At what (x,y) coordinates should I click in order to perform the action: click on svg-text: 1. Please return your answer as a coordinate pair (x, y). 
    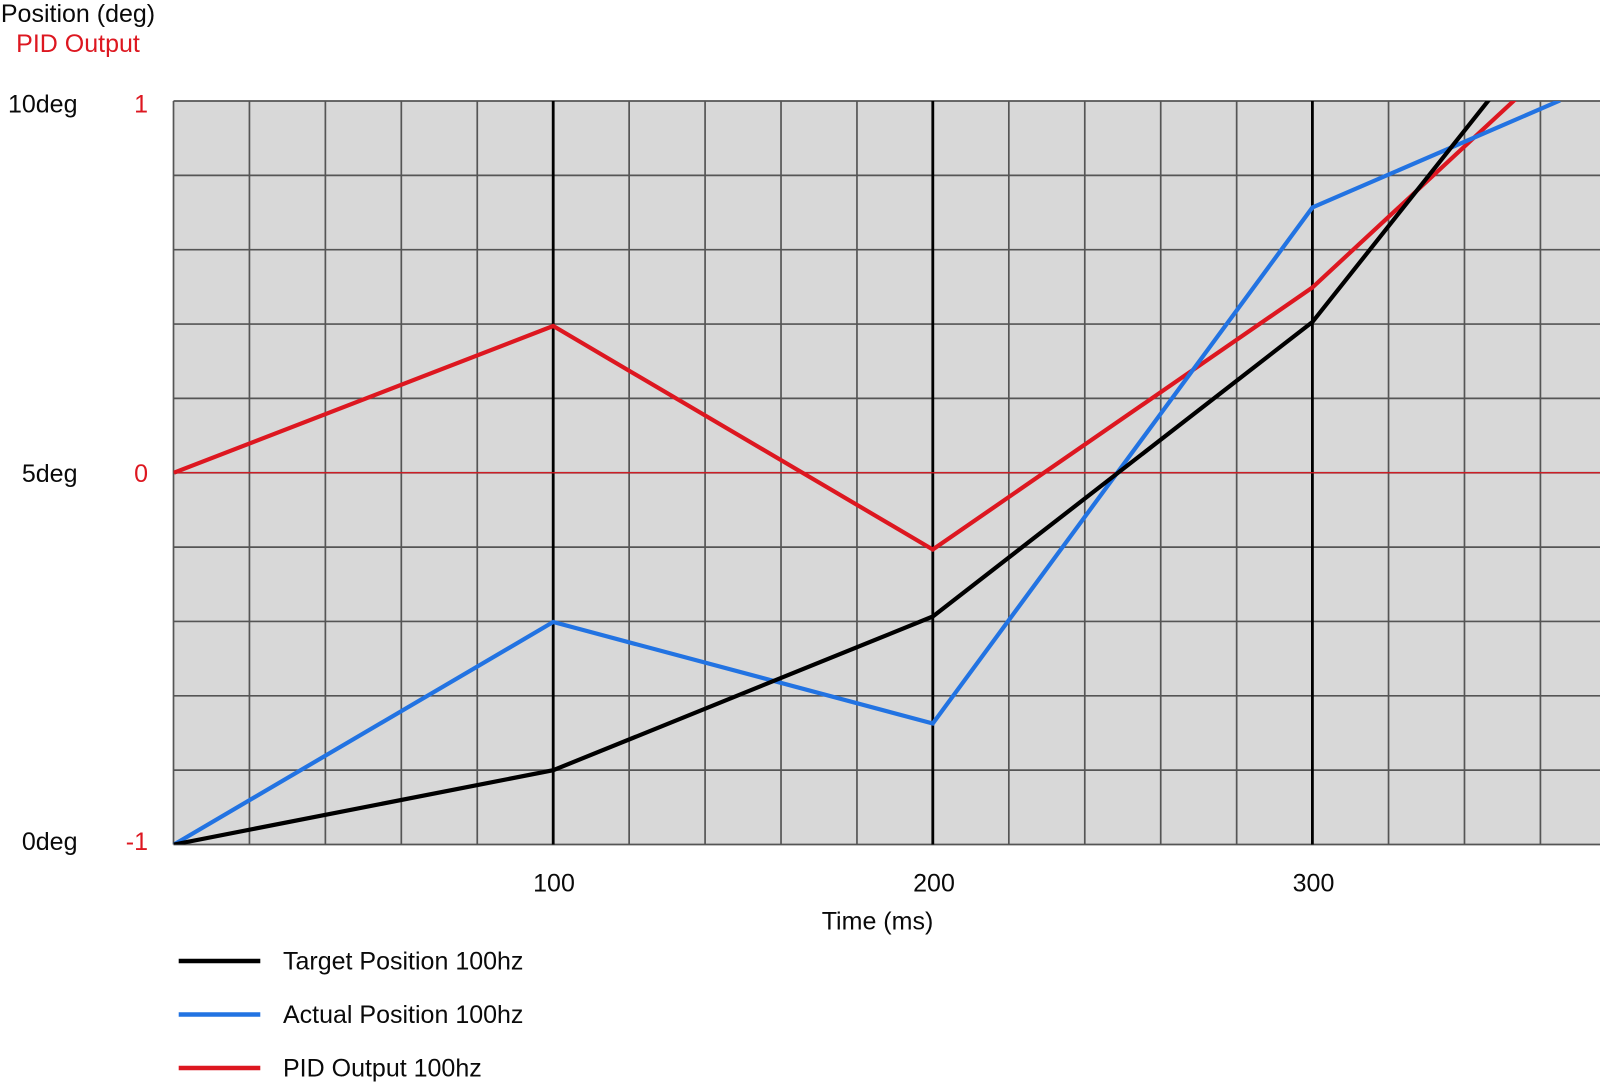
    Looking at the image, I should click on (141, 105).